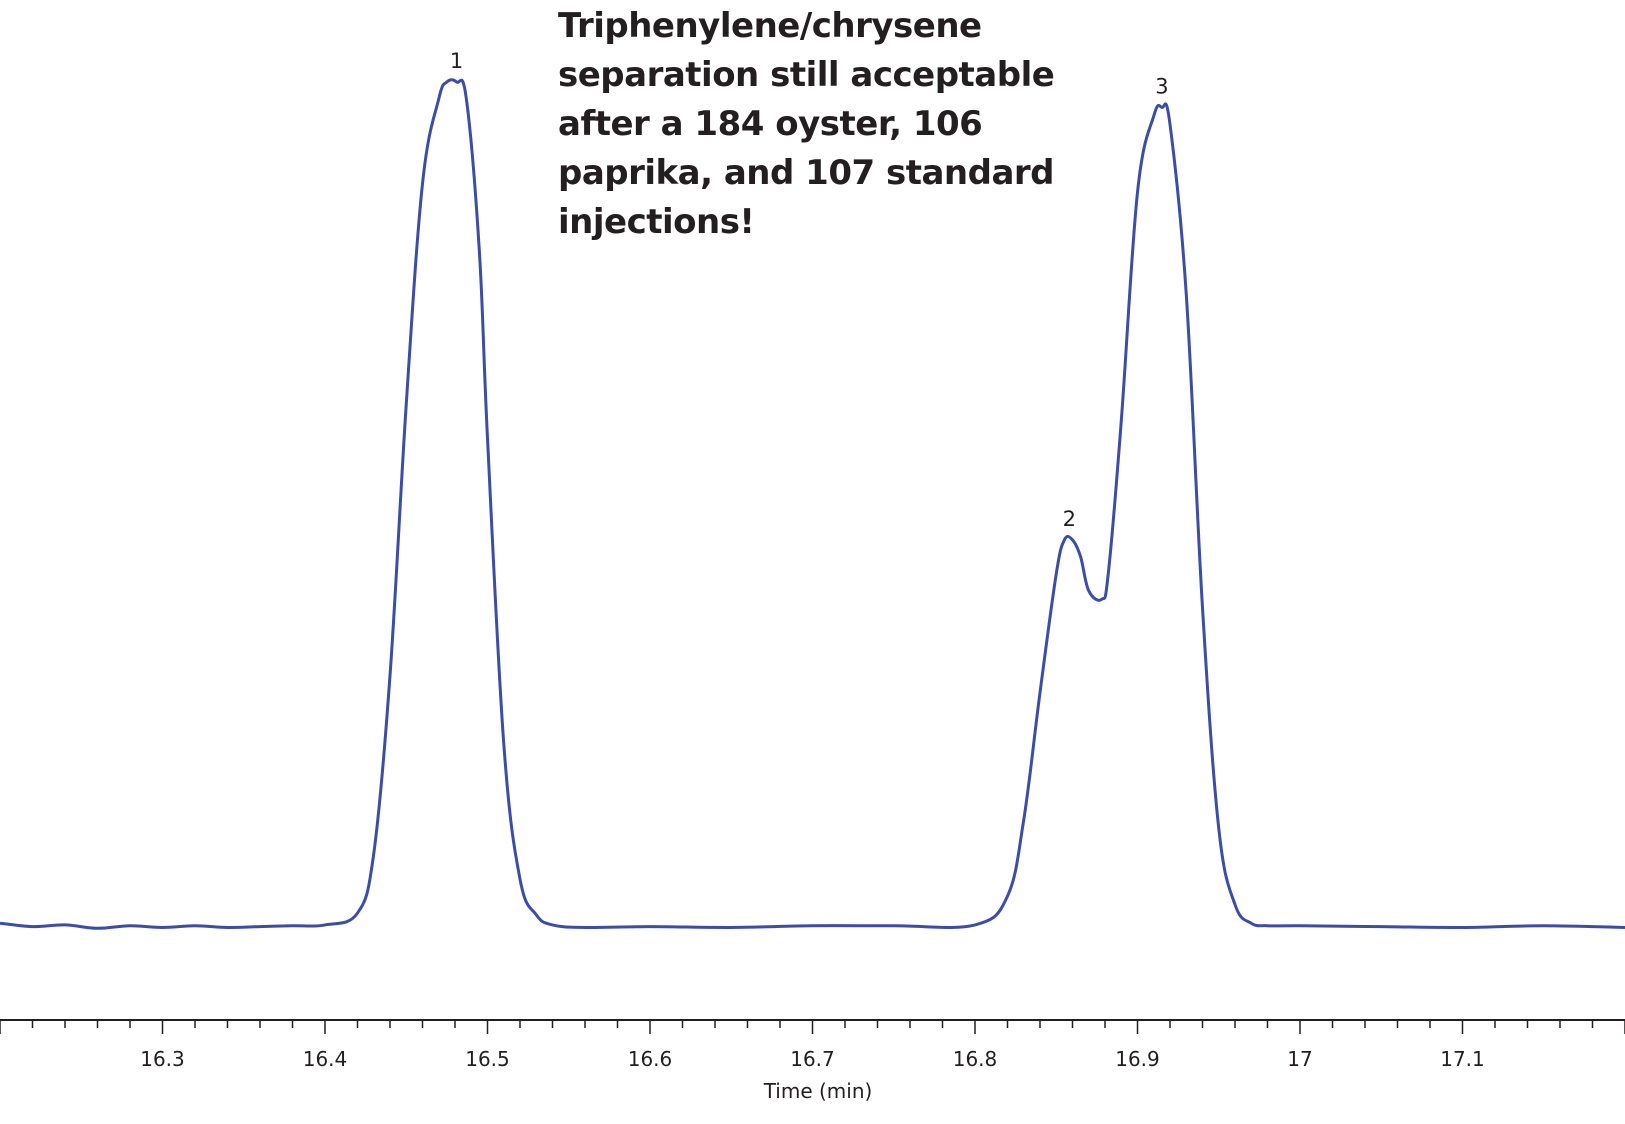 This screenshot has height=1124, width=1625. Describe the element at coordinates (1137, 1059) in the screenshot. I see `x-tick-label: 16.9` at that location.